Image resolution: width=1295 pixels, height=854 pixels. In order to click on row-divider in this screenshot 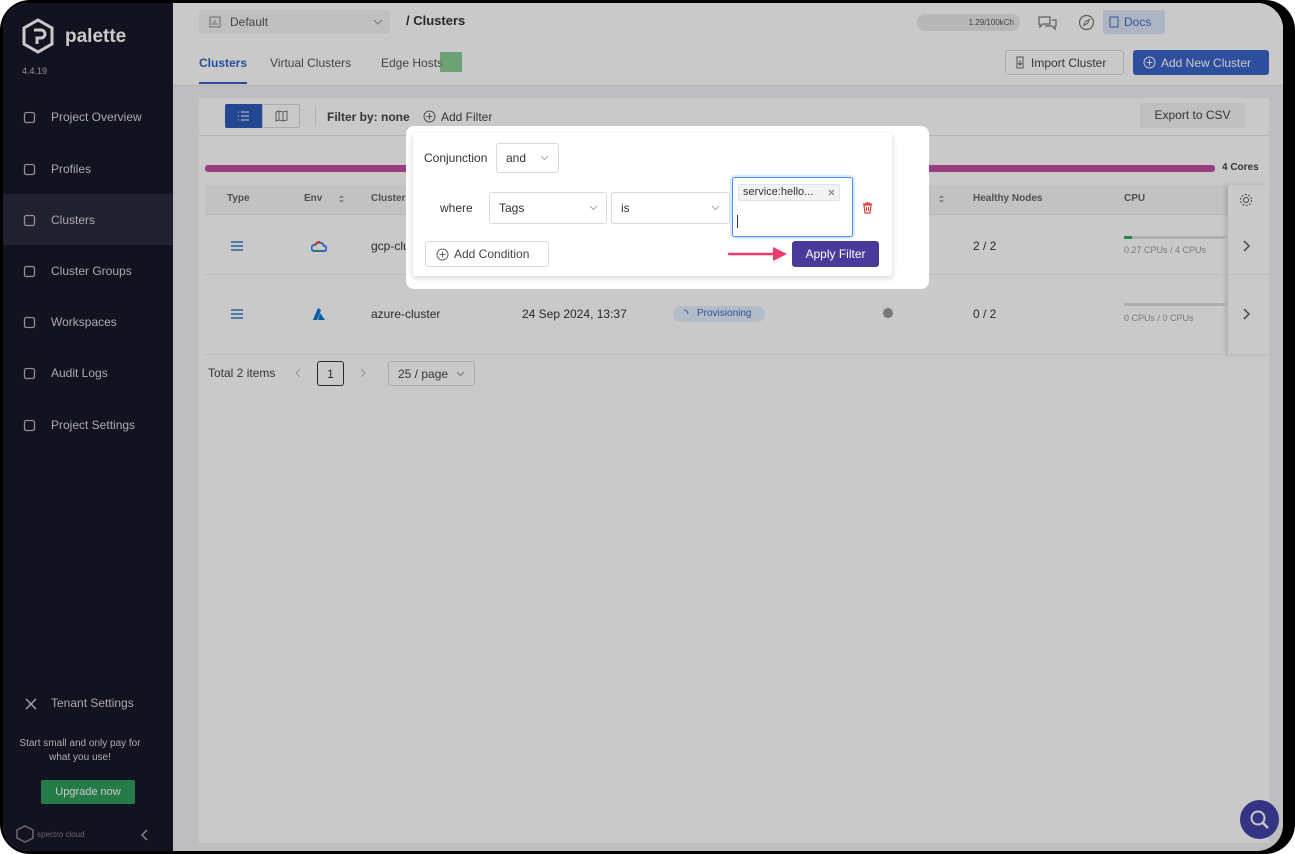, I will do `click(737, 354)`.